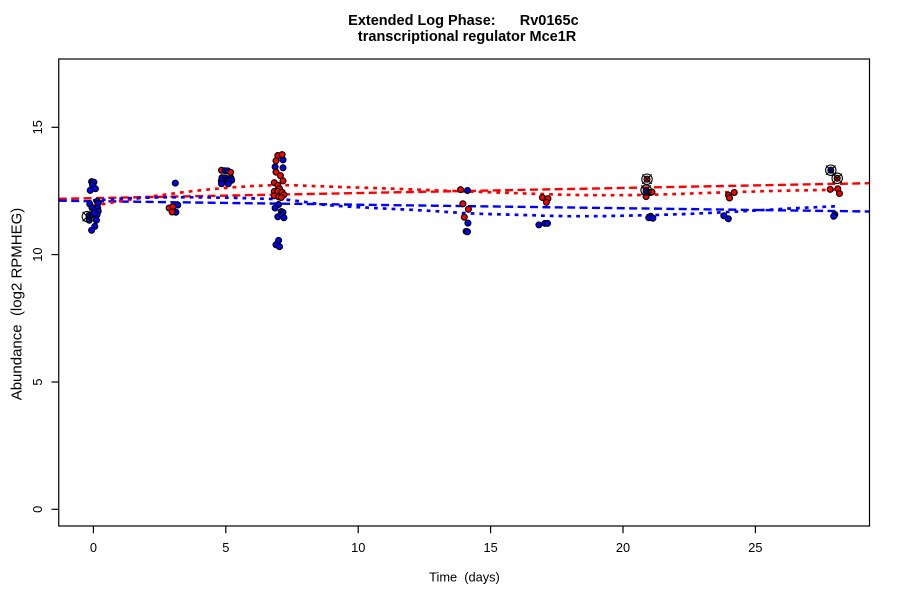 This screenshot has height=605, width=900. Describe the element at coordinates (464, 577) in the screenshot. I see `svg-text: Time (days)` at that location.